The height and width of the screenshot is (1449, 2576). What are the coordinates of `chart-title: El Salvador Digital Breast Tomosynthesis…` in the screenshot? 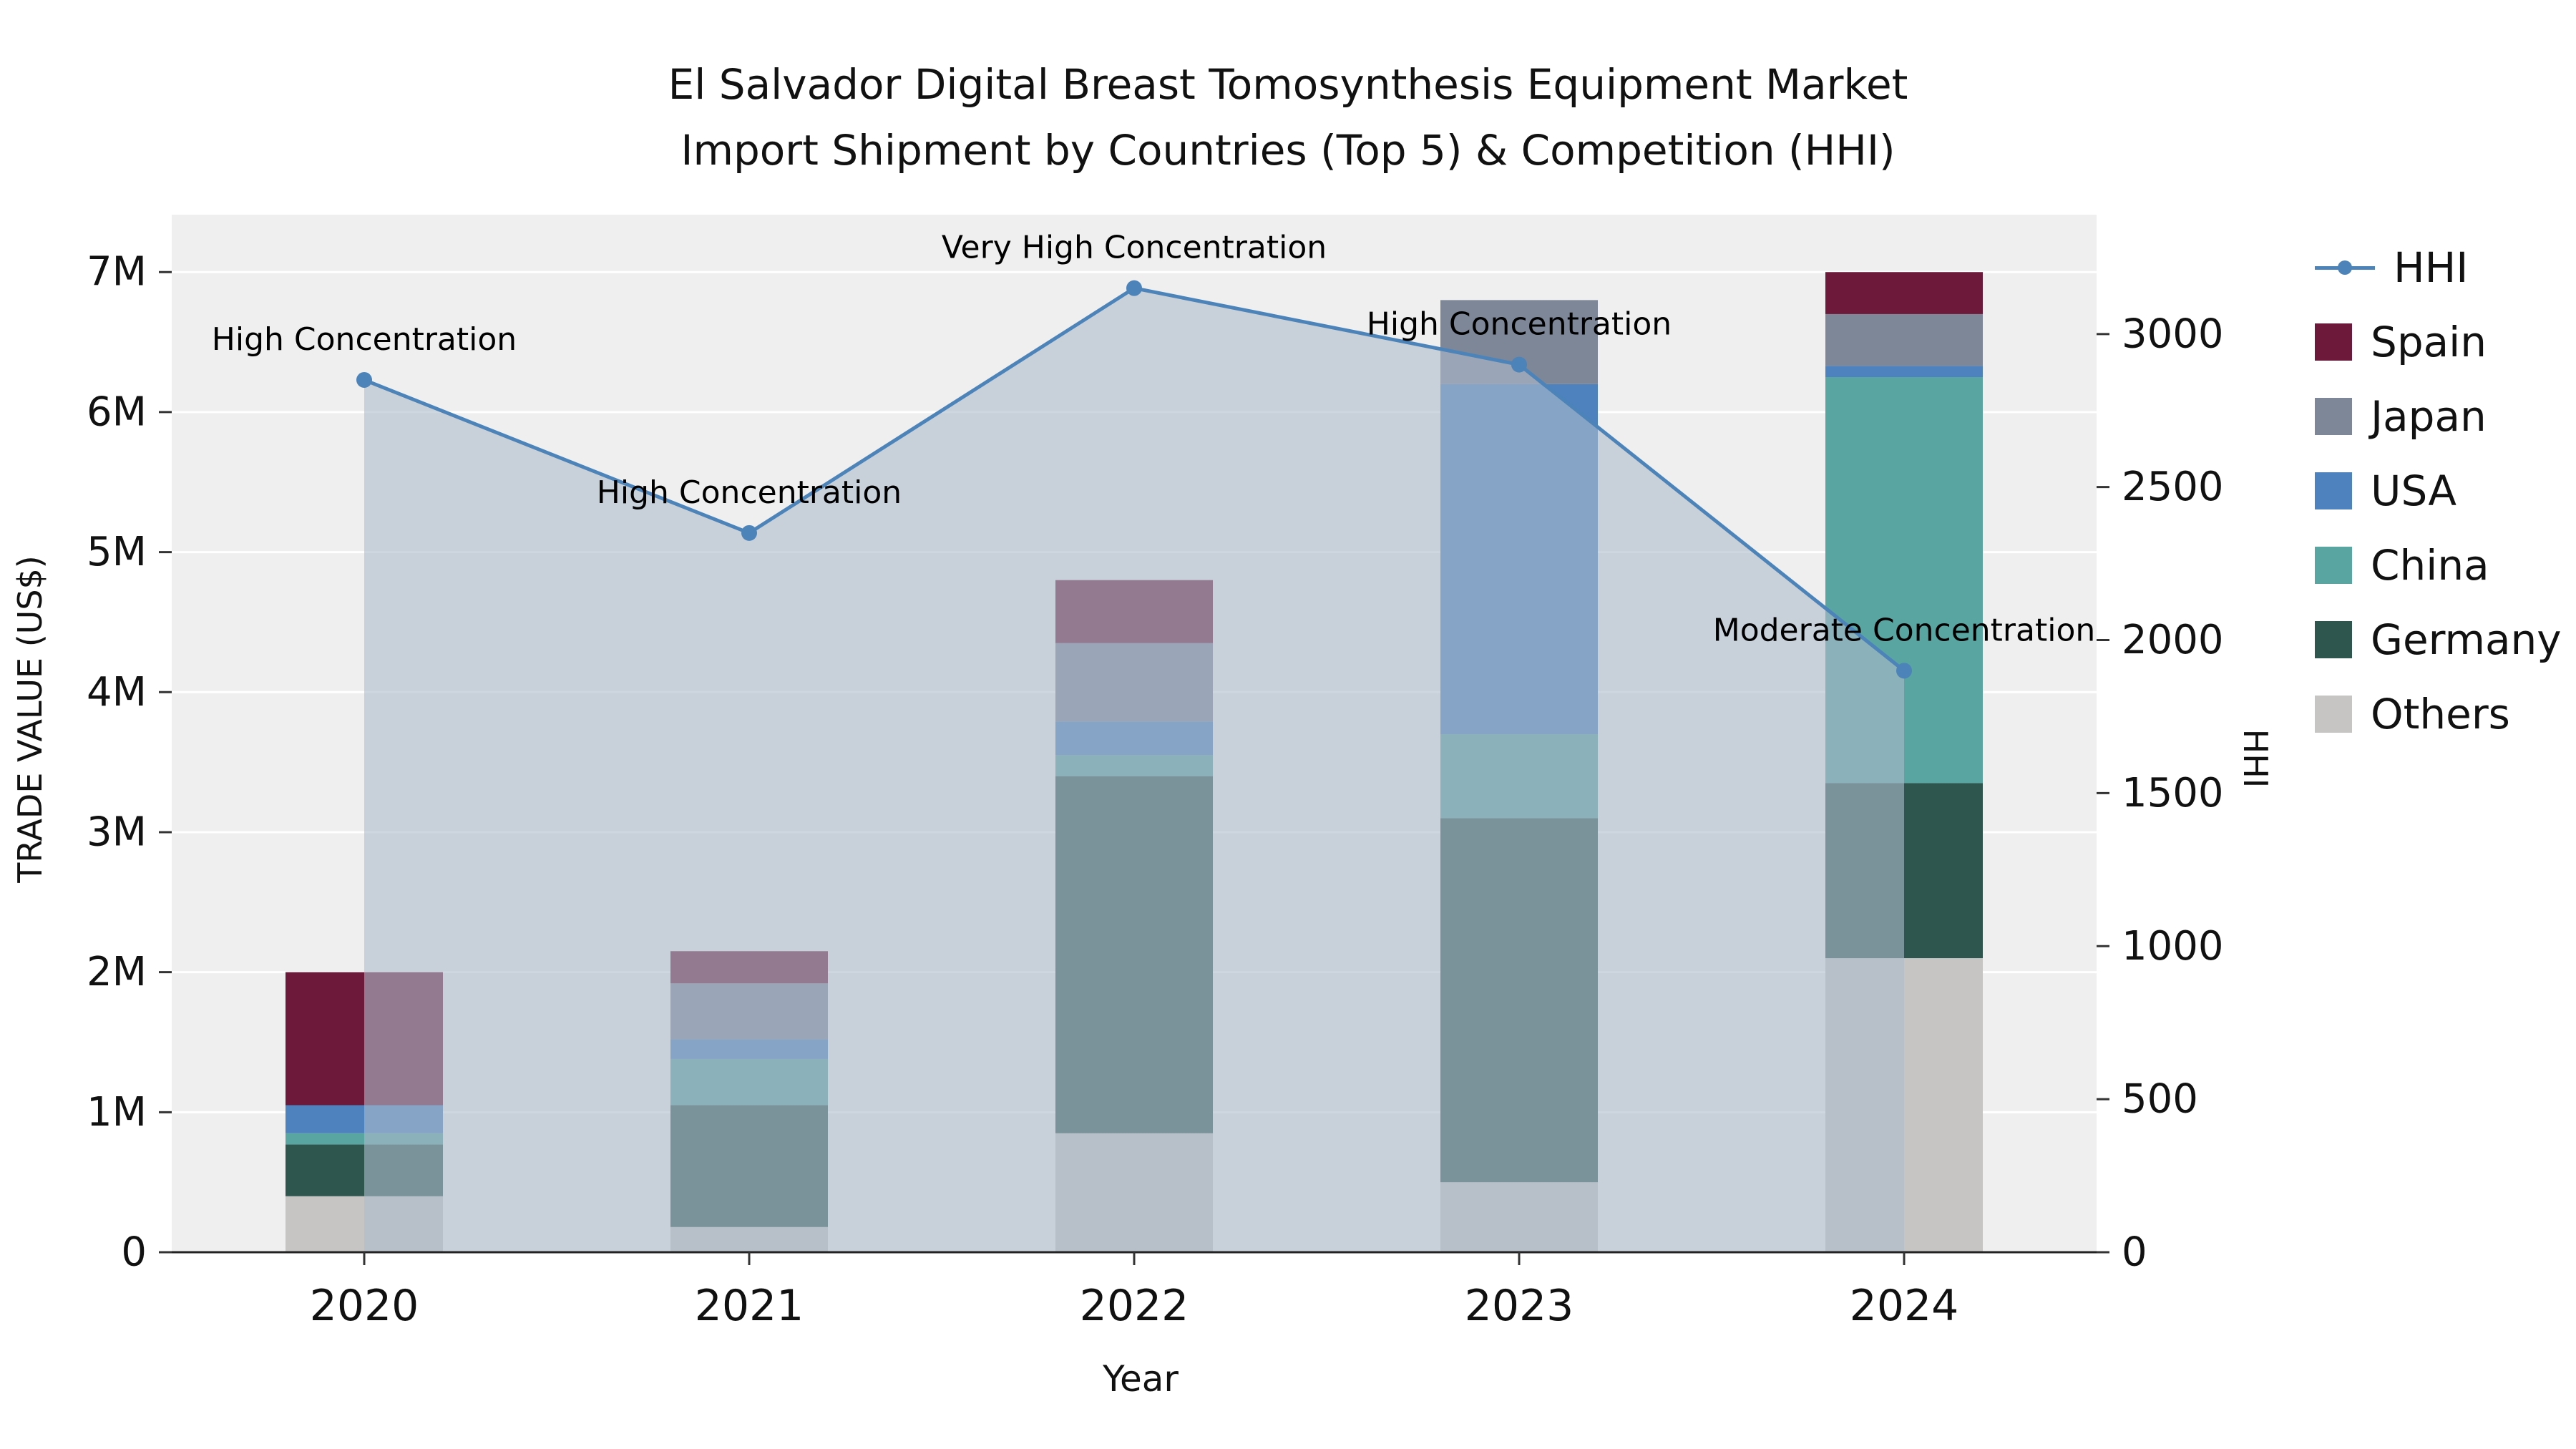 It's located at (1288, 117).